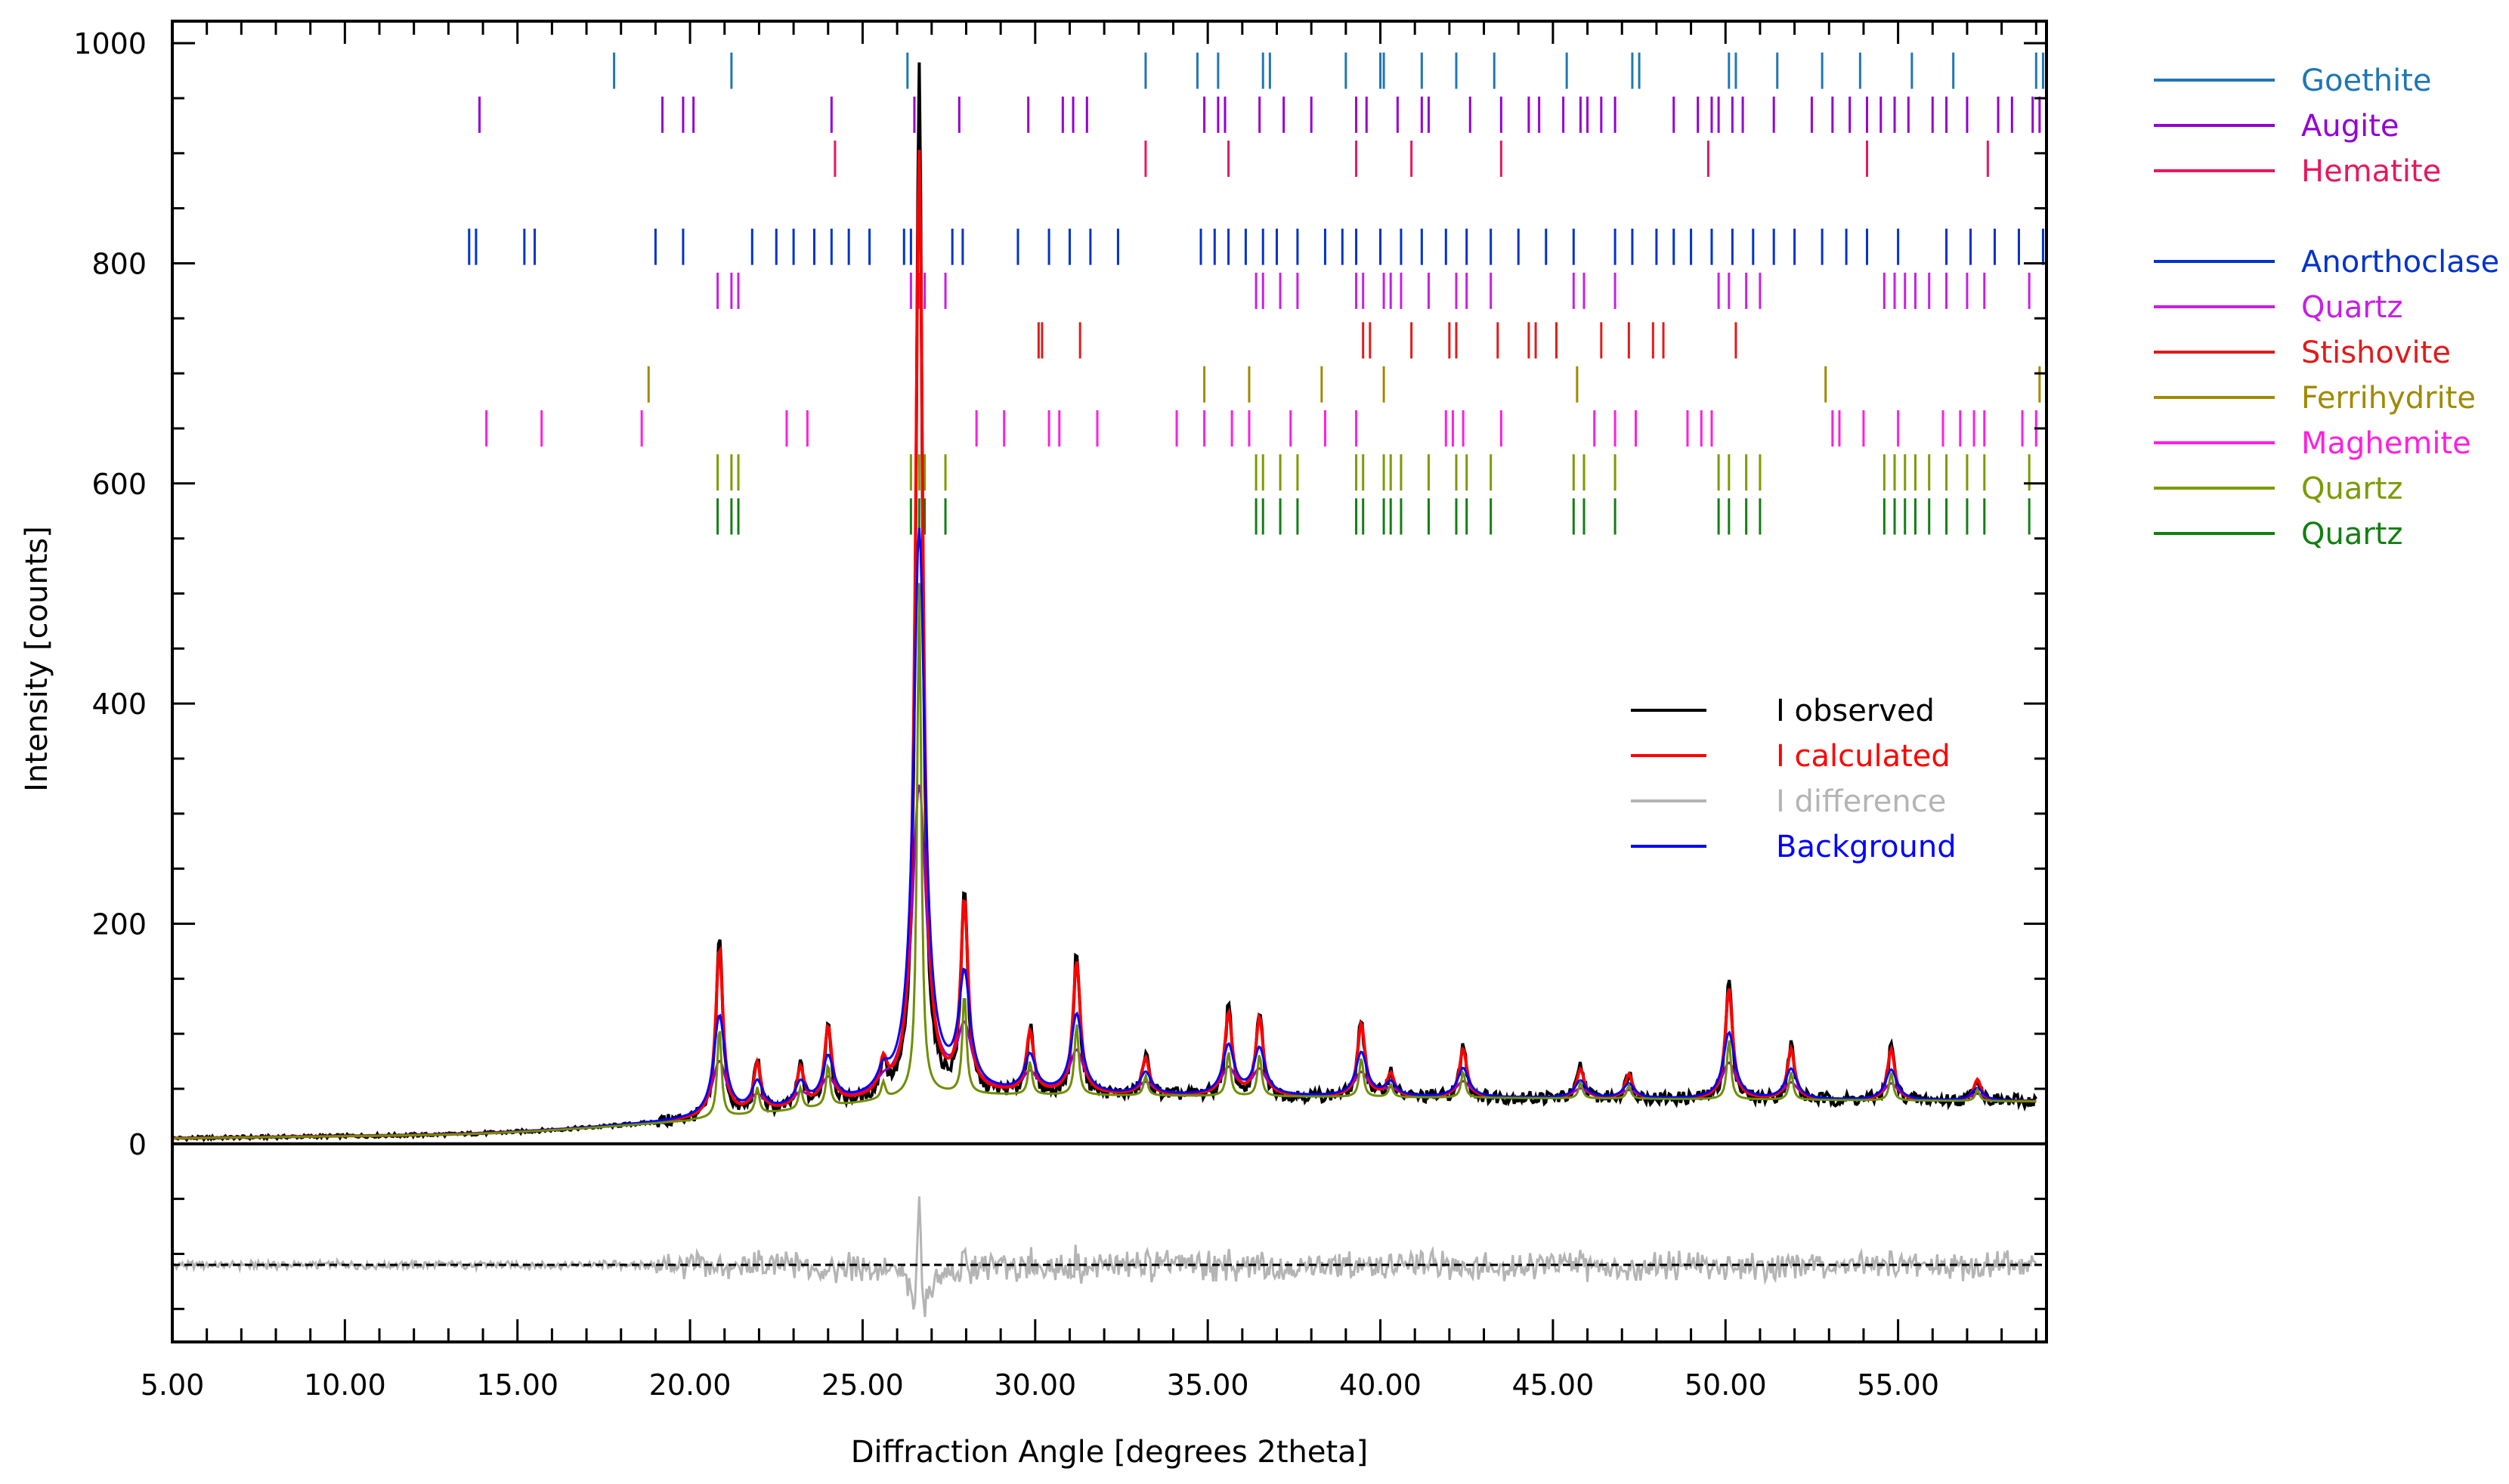 Image resolution: width=2509 pixels, height=1484 pixels. I want to click on legend-label: I difference, so click(1861, 801).